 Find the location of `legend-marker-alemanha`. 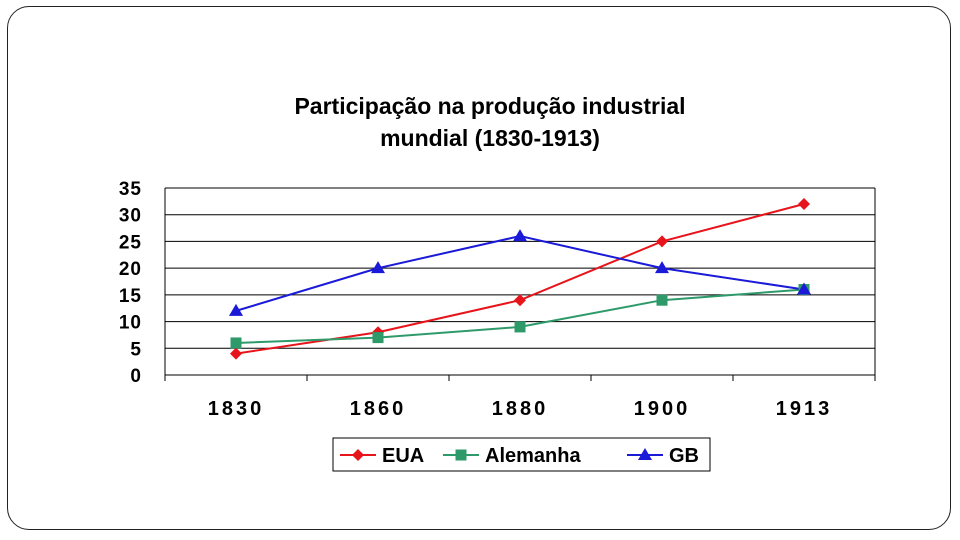

legend-marker-alemanha is located at coordinates (461, 455).